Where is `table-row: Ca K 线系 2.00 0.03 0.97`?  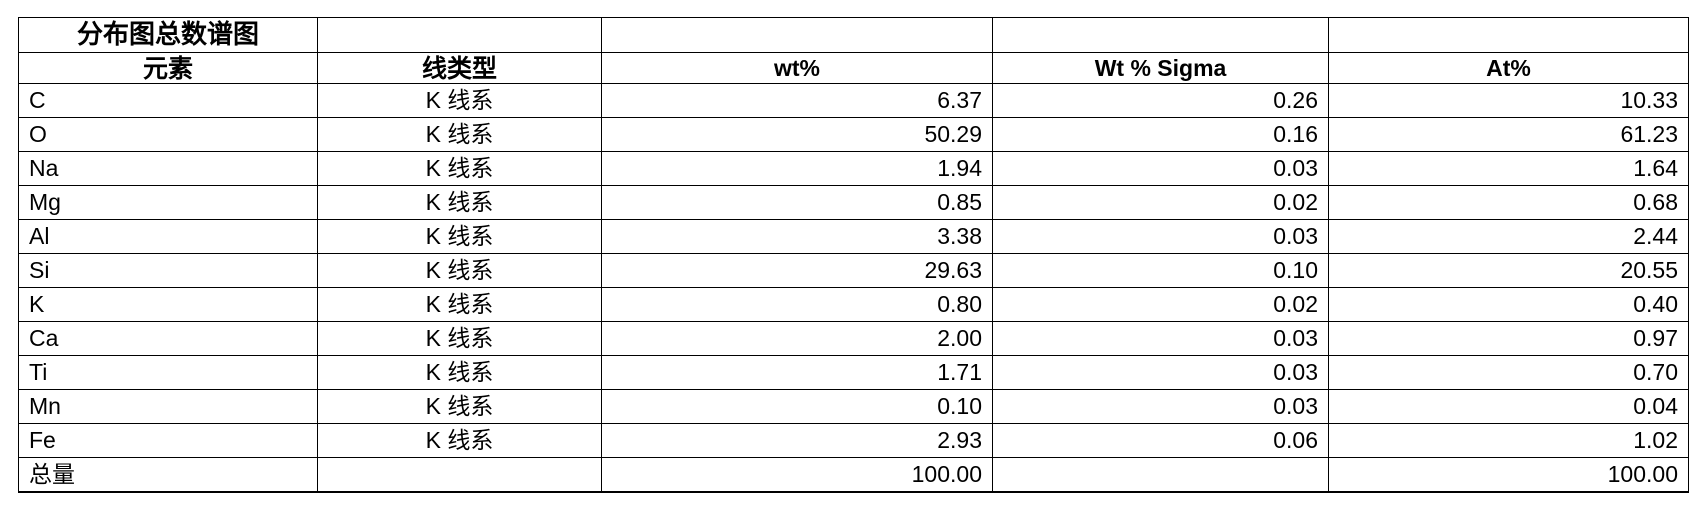
table-row: Ca K 线系 2.00 0.03 0.97 is located at coordinates (853, 338).